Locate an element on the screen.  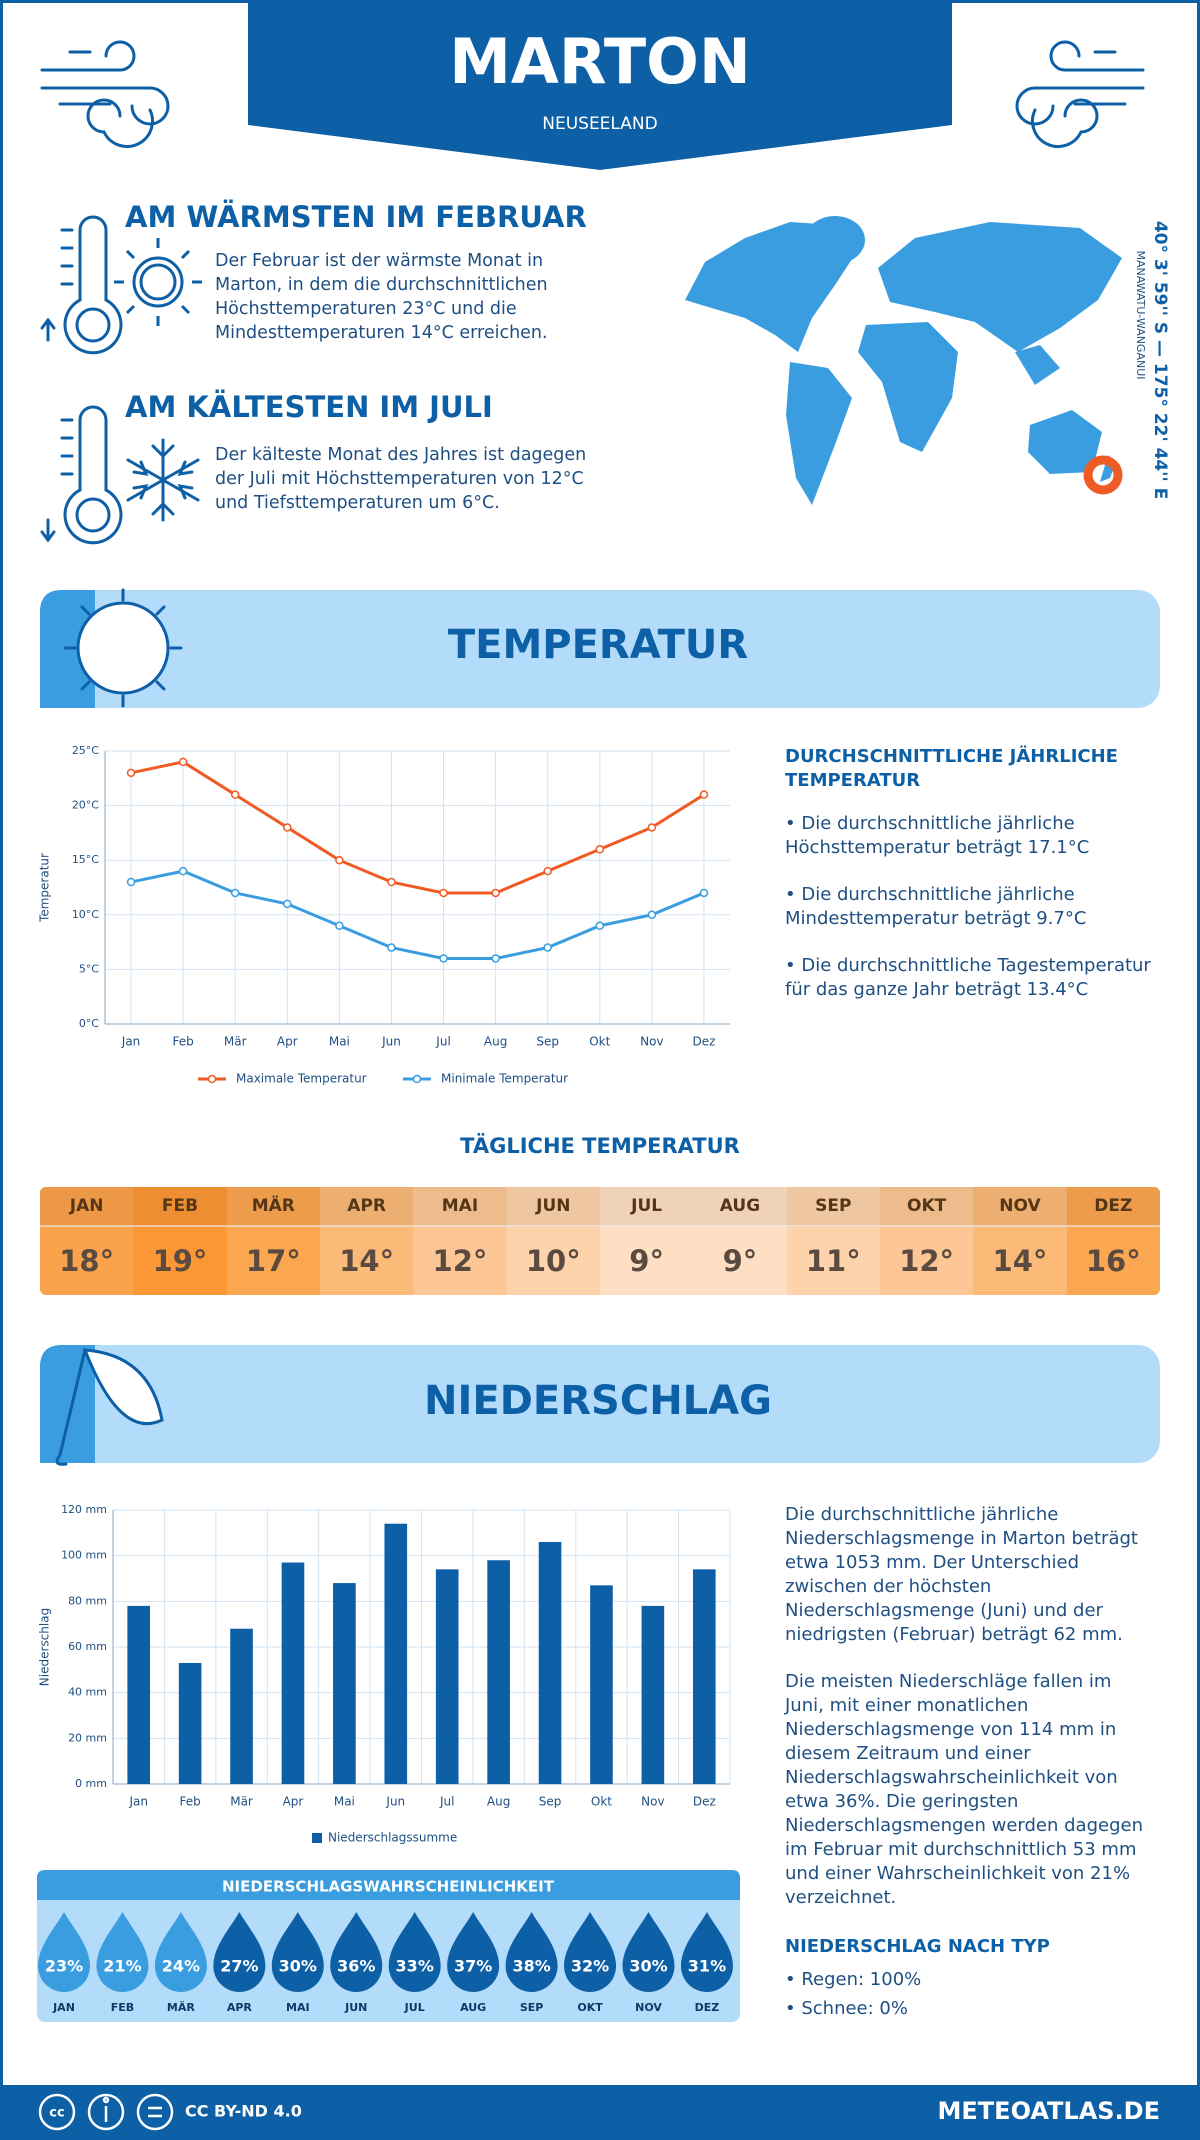
drop-month: MAI is located at coordinates (298, 2007).